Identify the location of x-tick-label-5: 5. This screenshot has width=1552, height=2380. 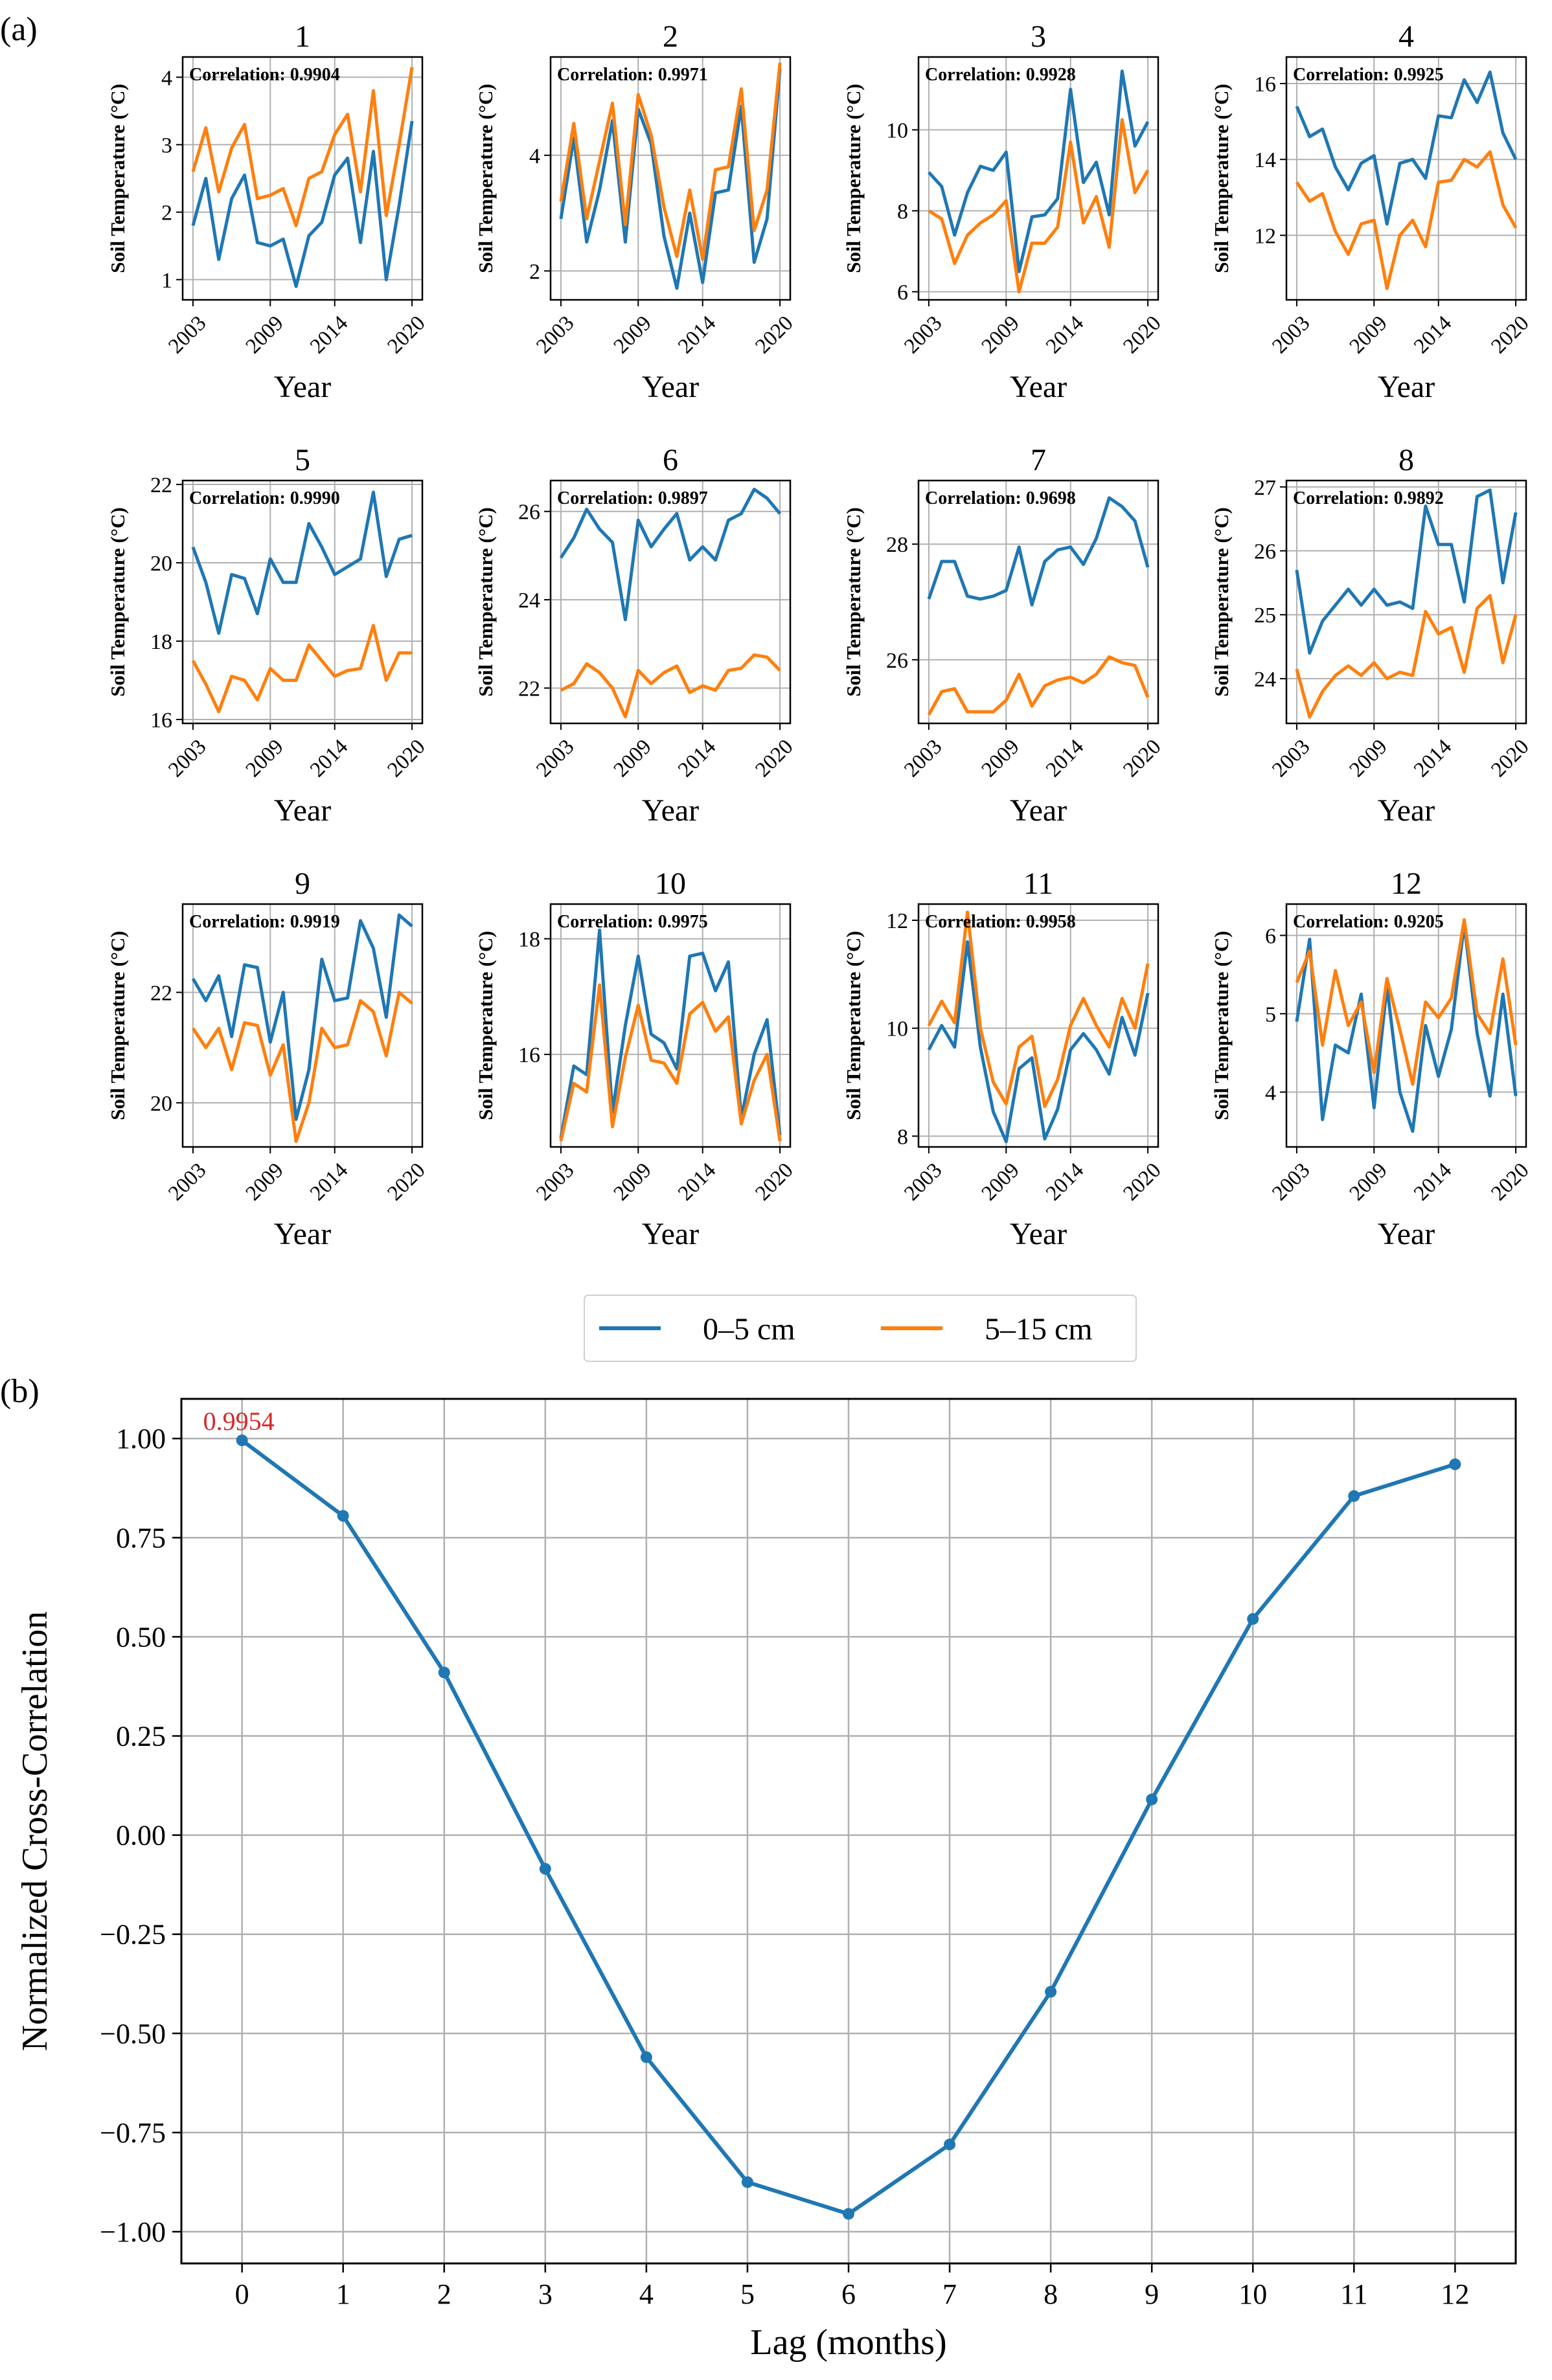
(747, 2294).